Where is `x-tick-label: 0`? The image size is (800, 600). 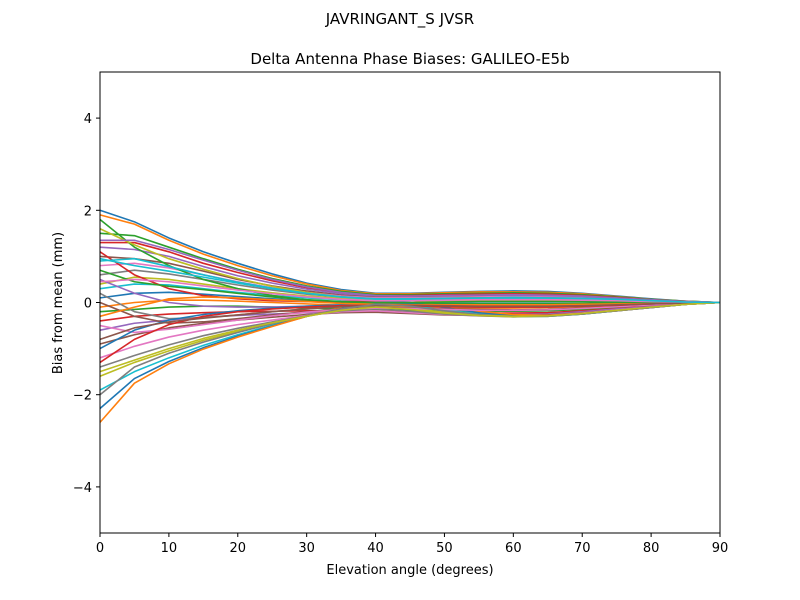 x-tick-label: 0 is located at coordinates (100, 548).